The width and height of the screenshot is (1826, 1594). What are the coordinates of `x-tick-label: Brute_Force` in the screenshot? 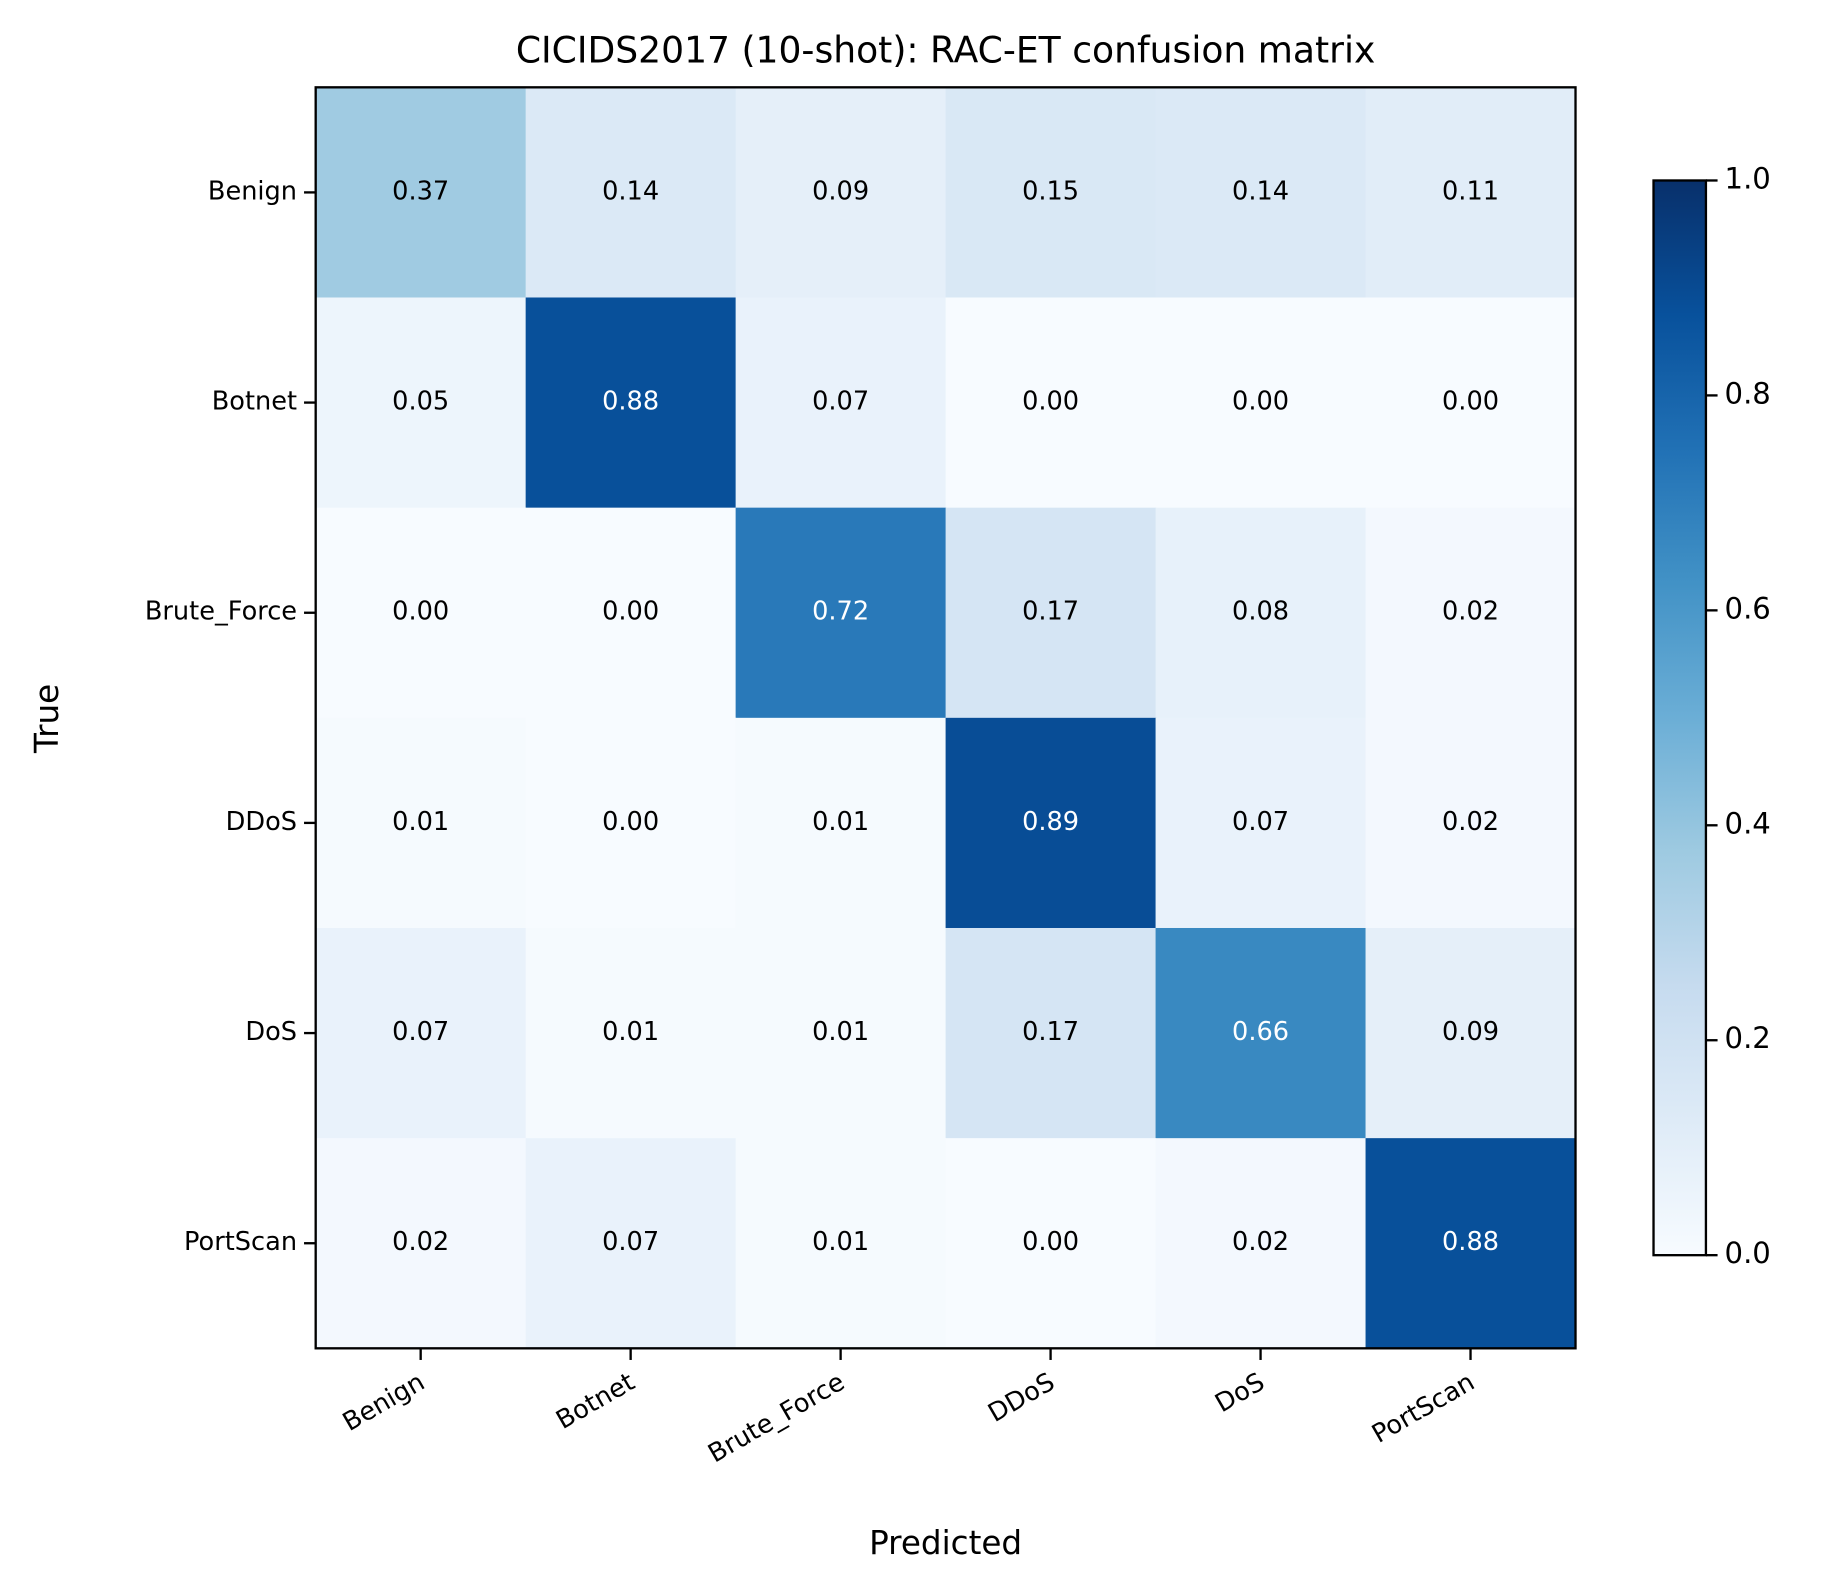 It's located at (776, 1418).